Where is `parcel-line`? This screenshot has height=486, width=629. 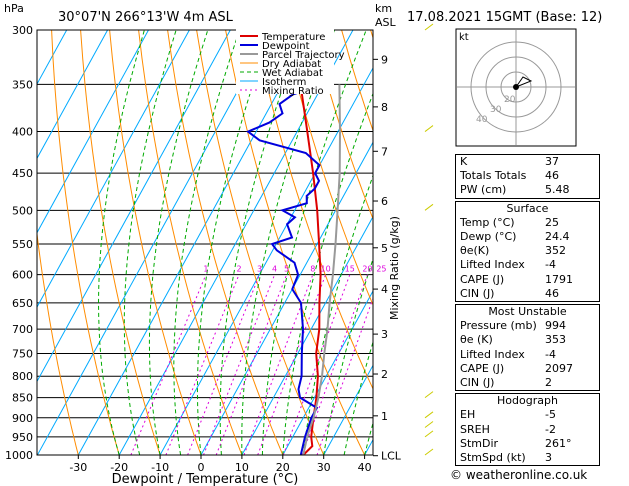 parcel-line is located at coordinates (322, 269).